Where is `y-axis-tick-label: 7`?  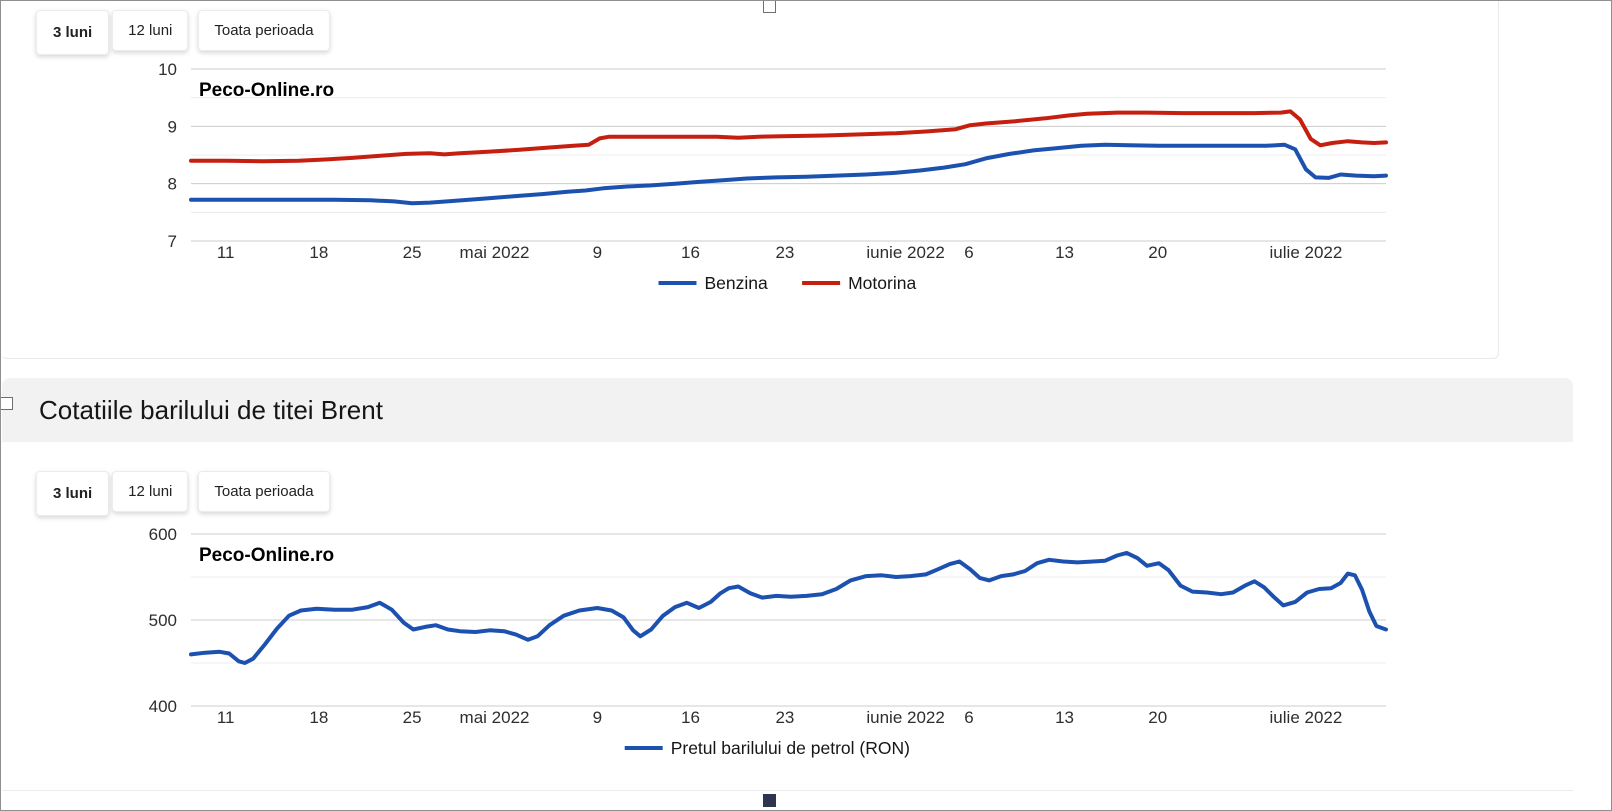
y-axis-tick-label: 7 is located at coordinates (172, 241).